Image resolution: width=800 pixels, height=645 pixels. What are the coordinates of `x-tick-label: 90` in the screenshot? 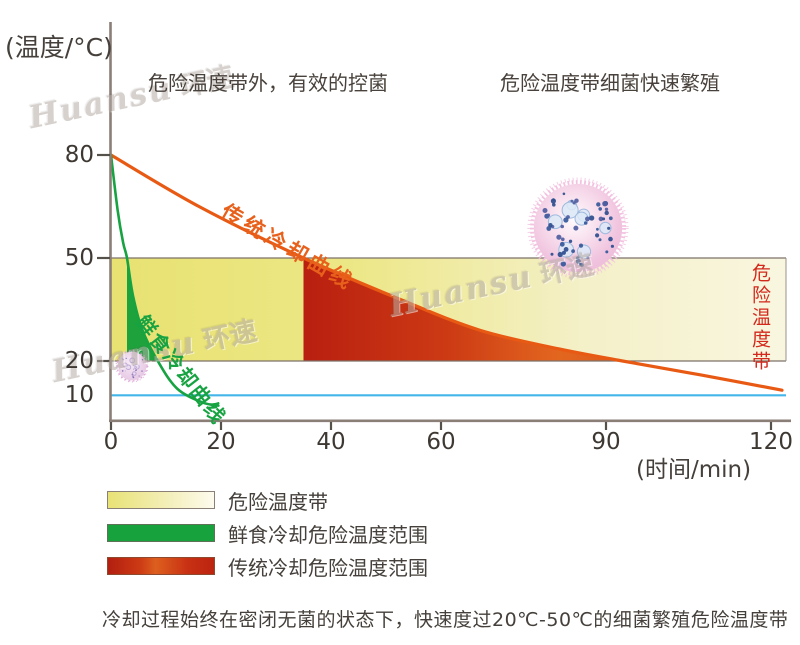 It's located at (606, 442).